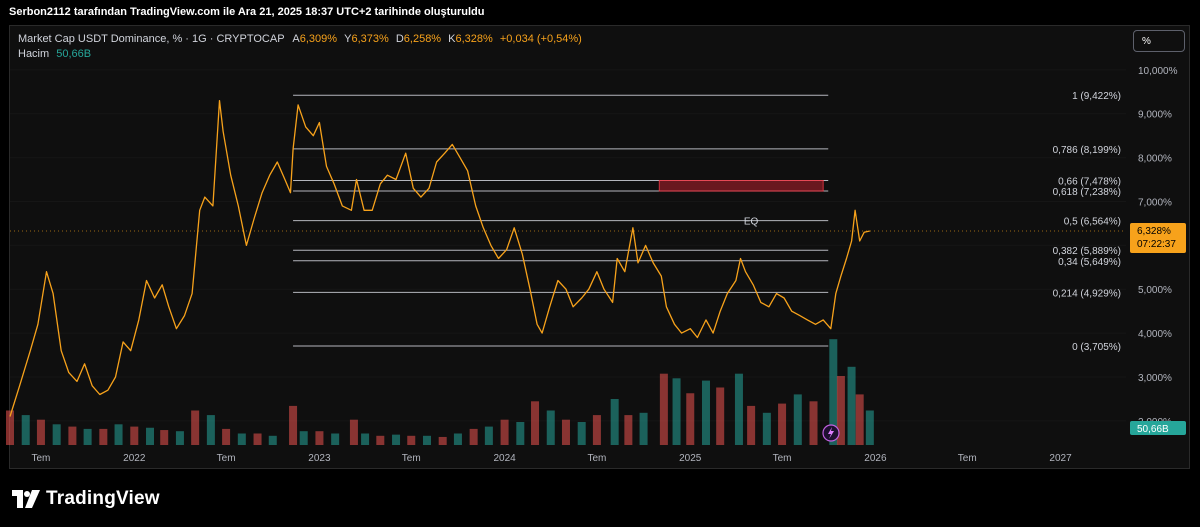 Image resolution: width=1200 pixels, height=527 pixels. What do you see at coordinates (26, 499) in the screenshot?
I see `tradingview-logo-icon` at bounding box center [26, 499].